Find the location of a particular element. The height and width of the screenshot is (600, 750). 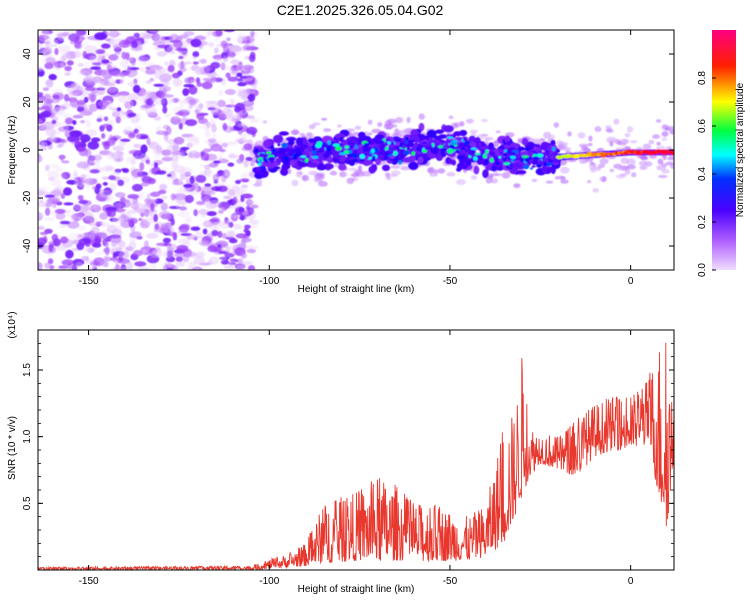

y-tick-label: -20 is located at coordinates (27, 197).